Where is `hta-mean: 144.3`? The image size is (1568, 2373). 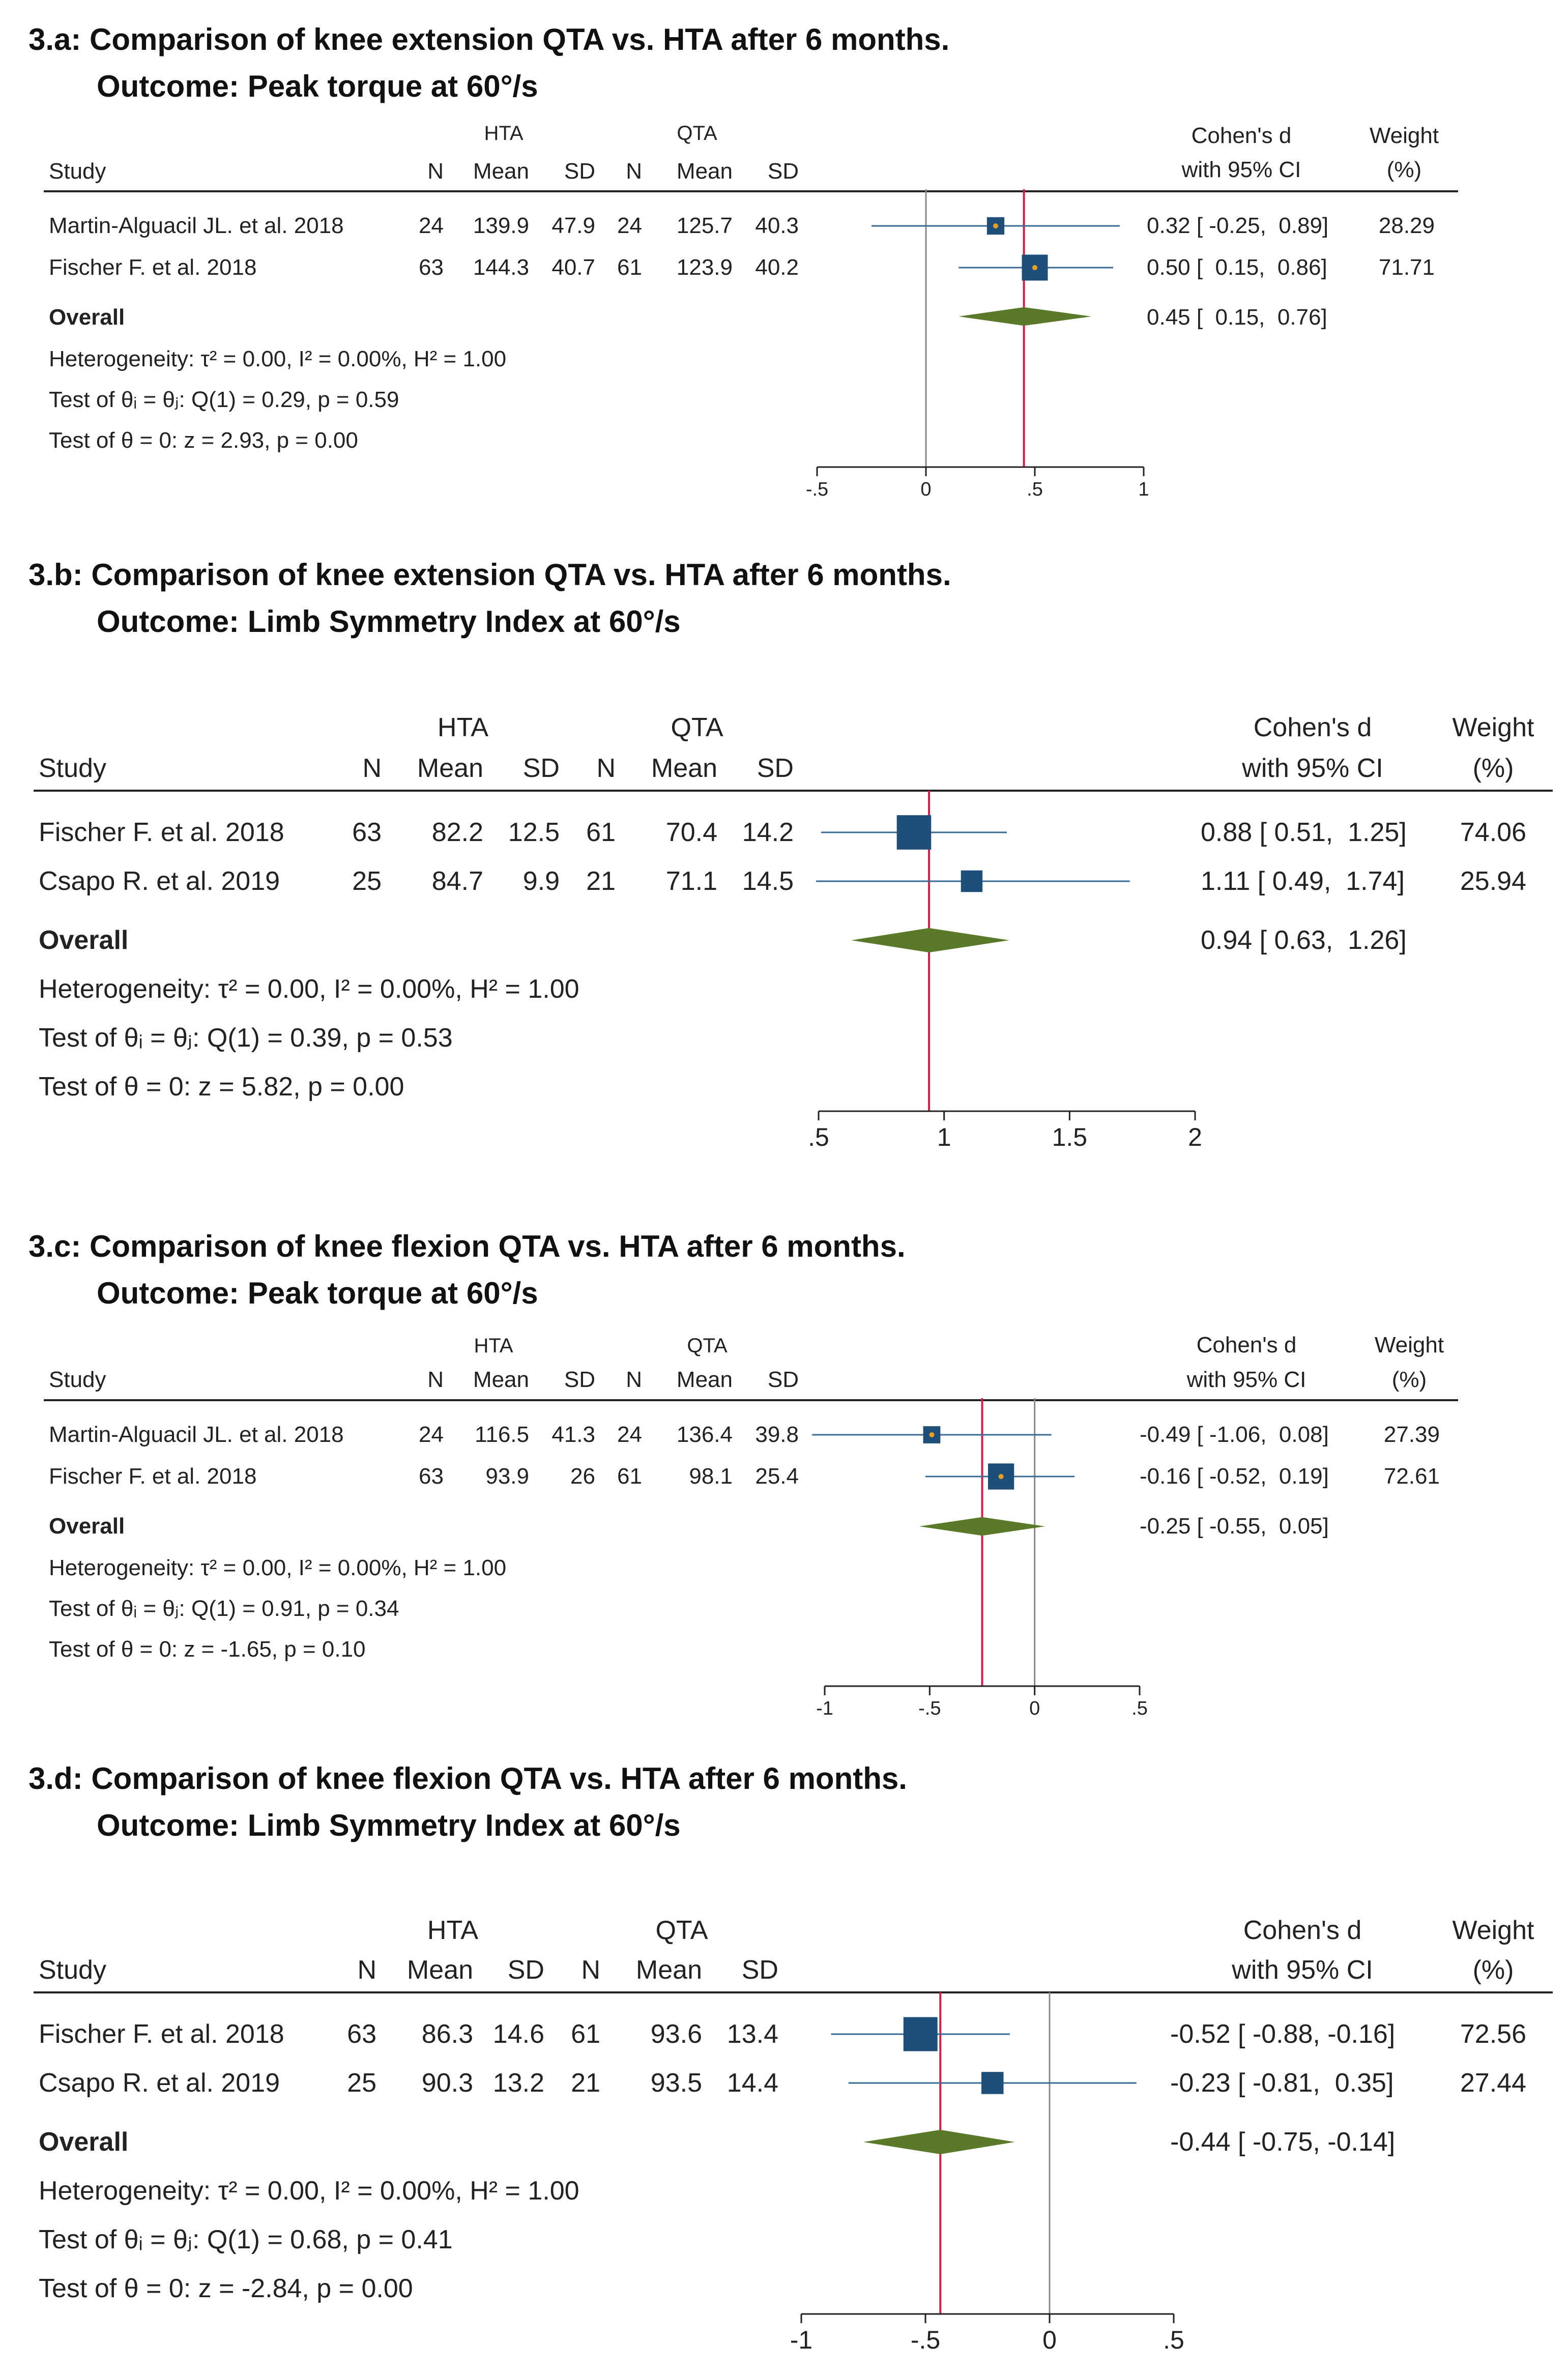
hta-mean: 144.3 is located at coordinates (501, 267).